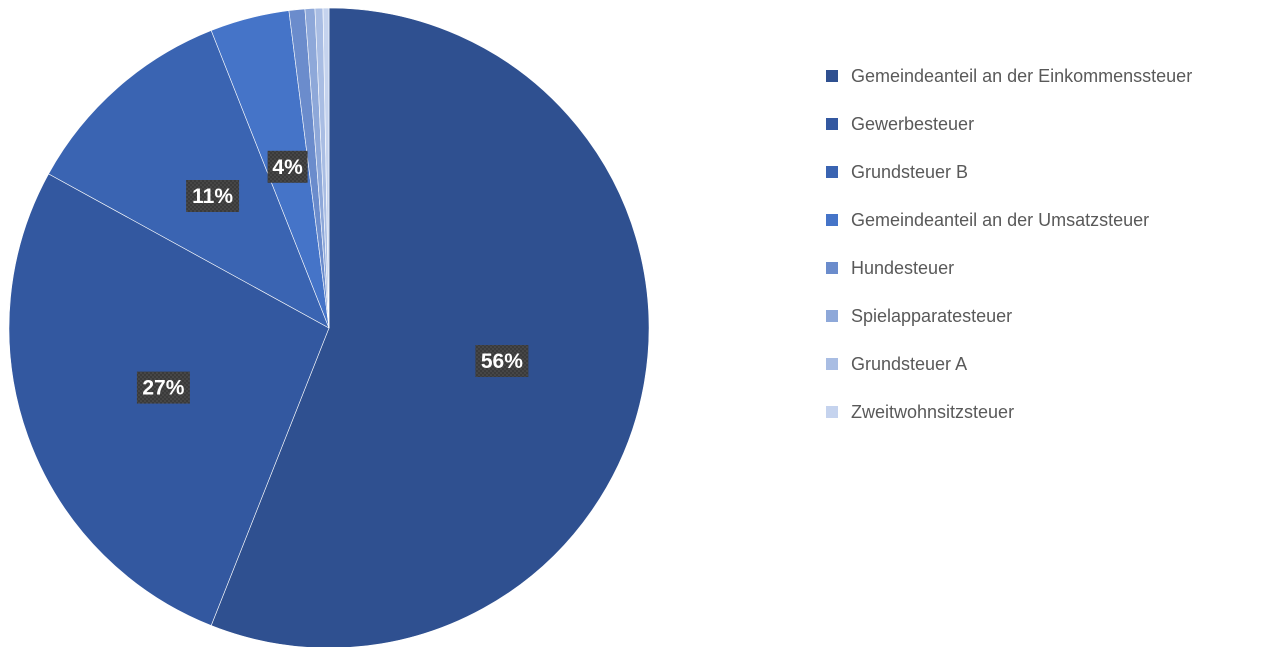  I want to click on legend-label: Gewerbesteuer, so click(913, 123).